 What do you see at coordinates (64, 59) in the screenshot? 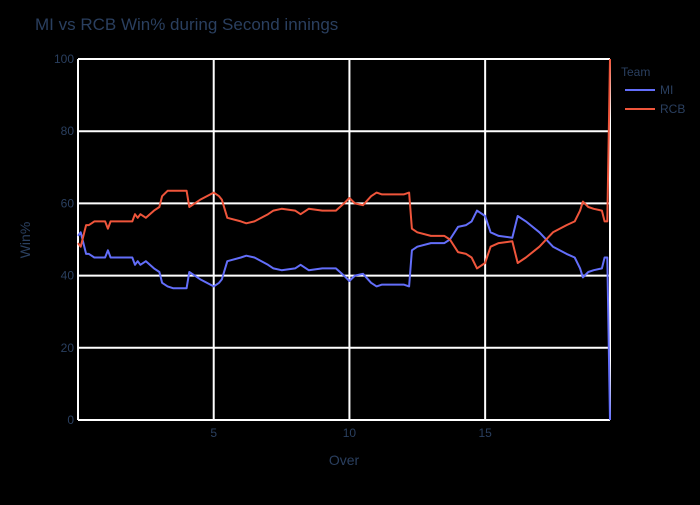
I see `y-tick-label: 100` at bounding box center [64, 59].